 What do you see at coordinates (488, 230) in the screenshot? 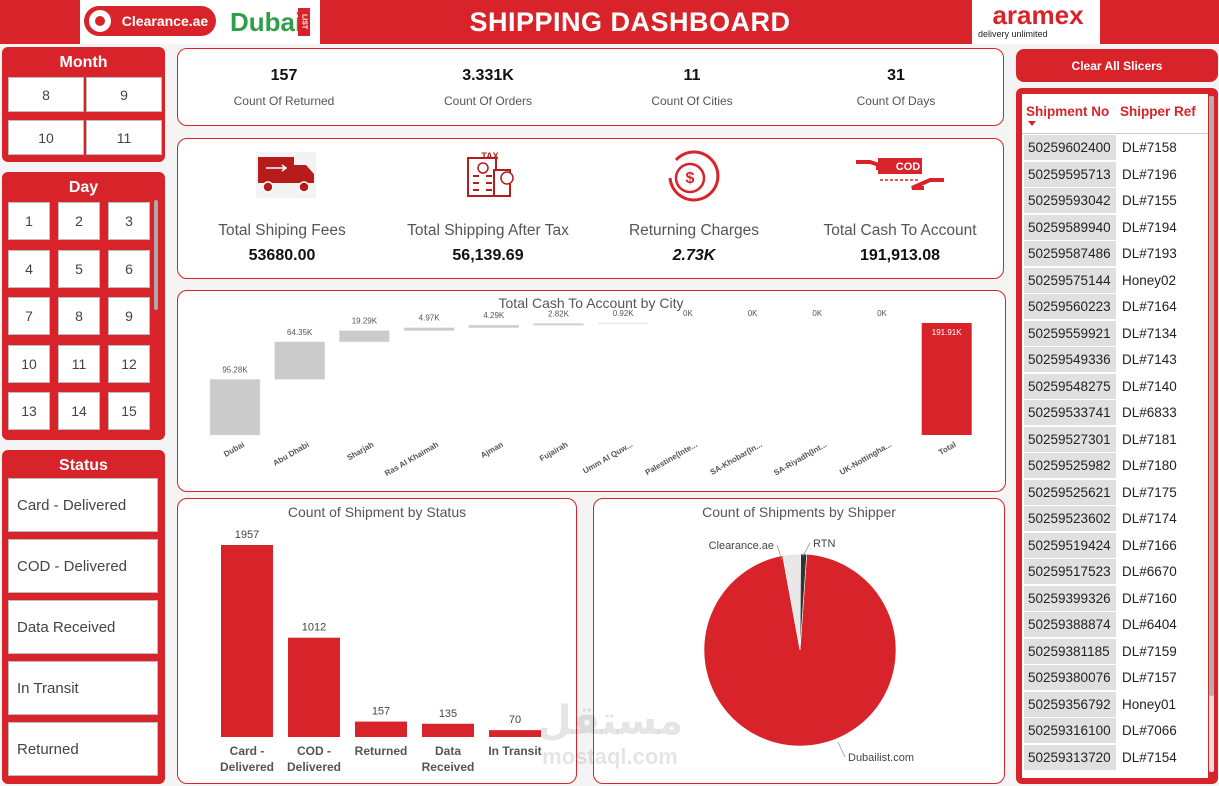
I see `card-label: Total Shipping After Tax` at bounding box center [488, 230].